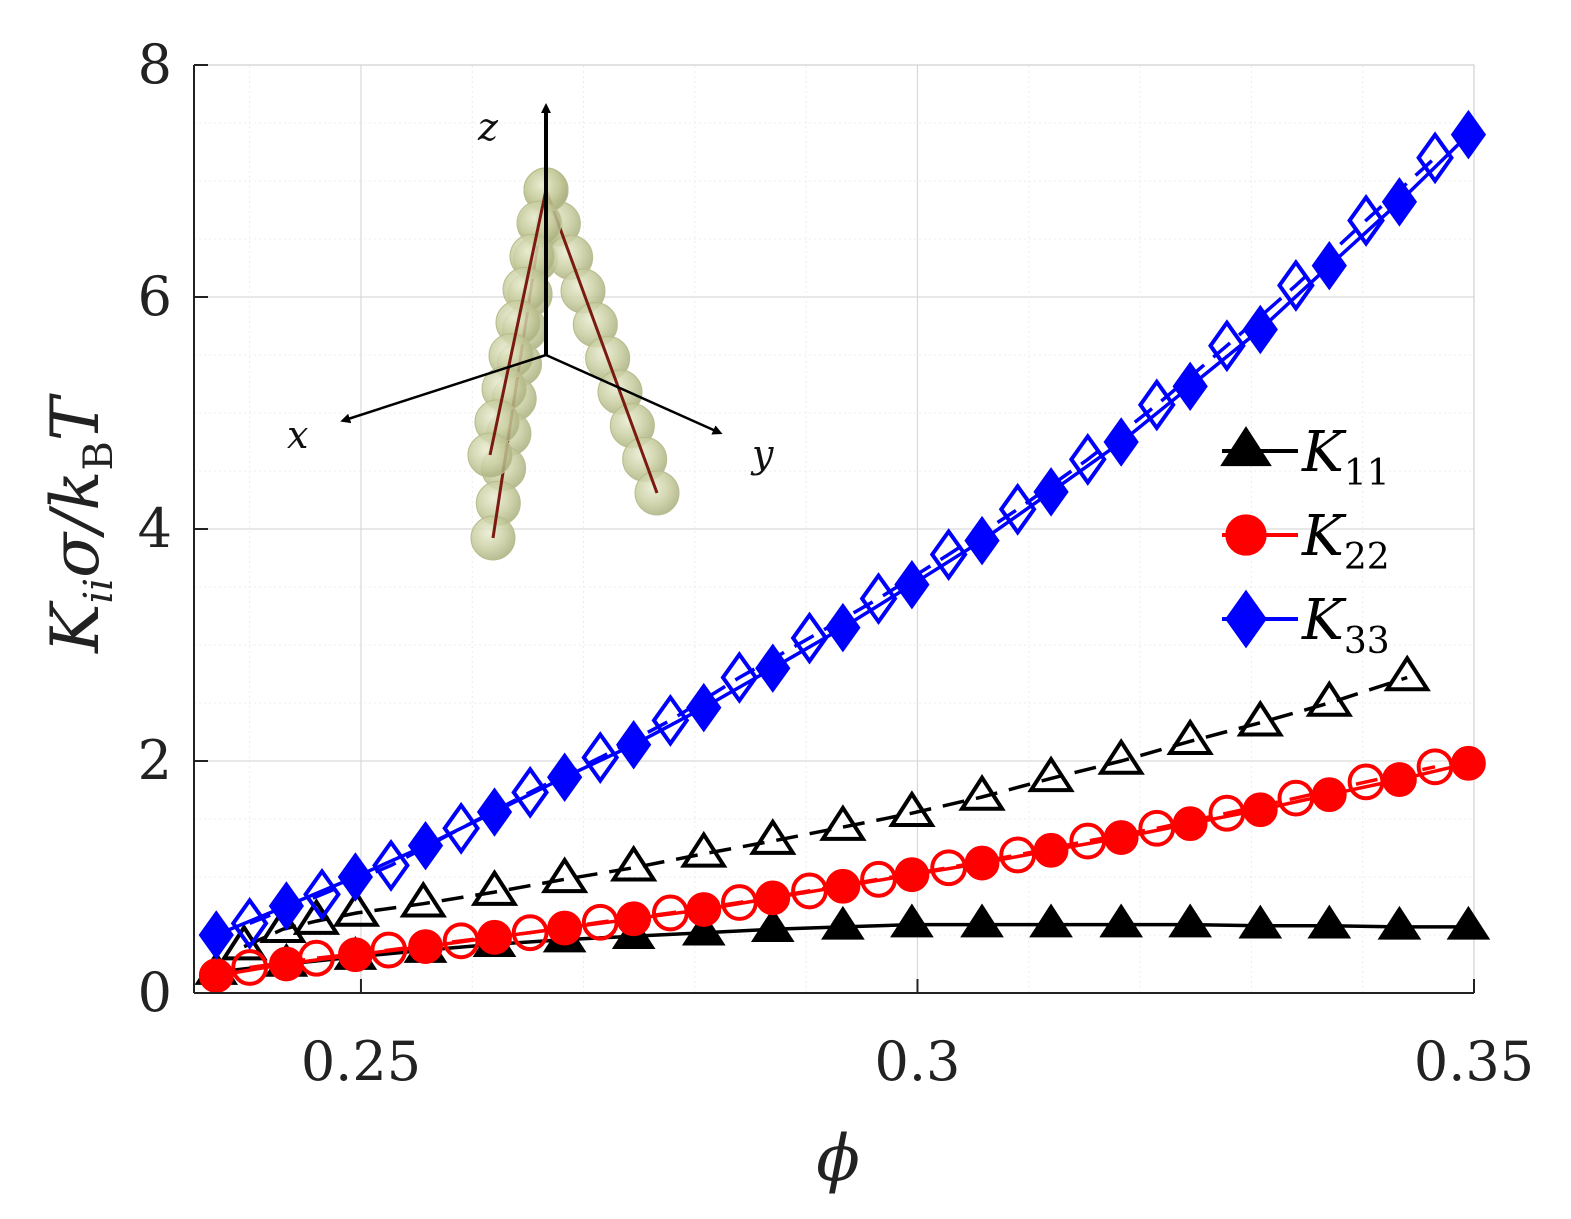 The image size is (1571, 1219). Describe the element at coordinates (75, 627) in the screenshot. I see `y-label-k: K` at that location.